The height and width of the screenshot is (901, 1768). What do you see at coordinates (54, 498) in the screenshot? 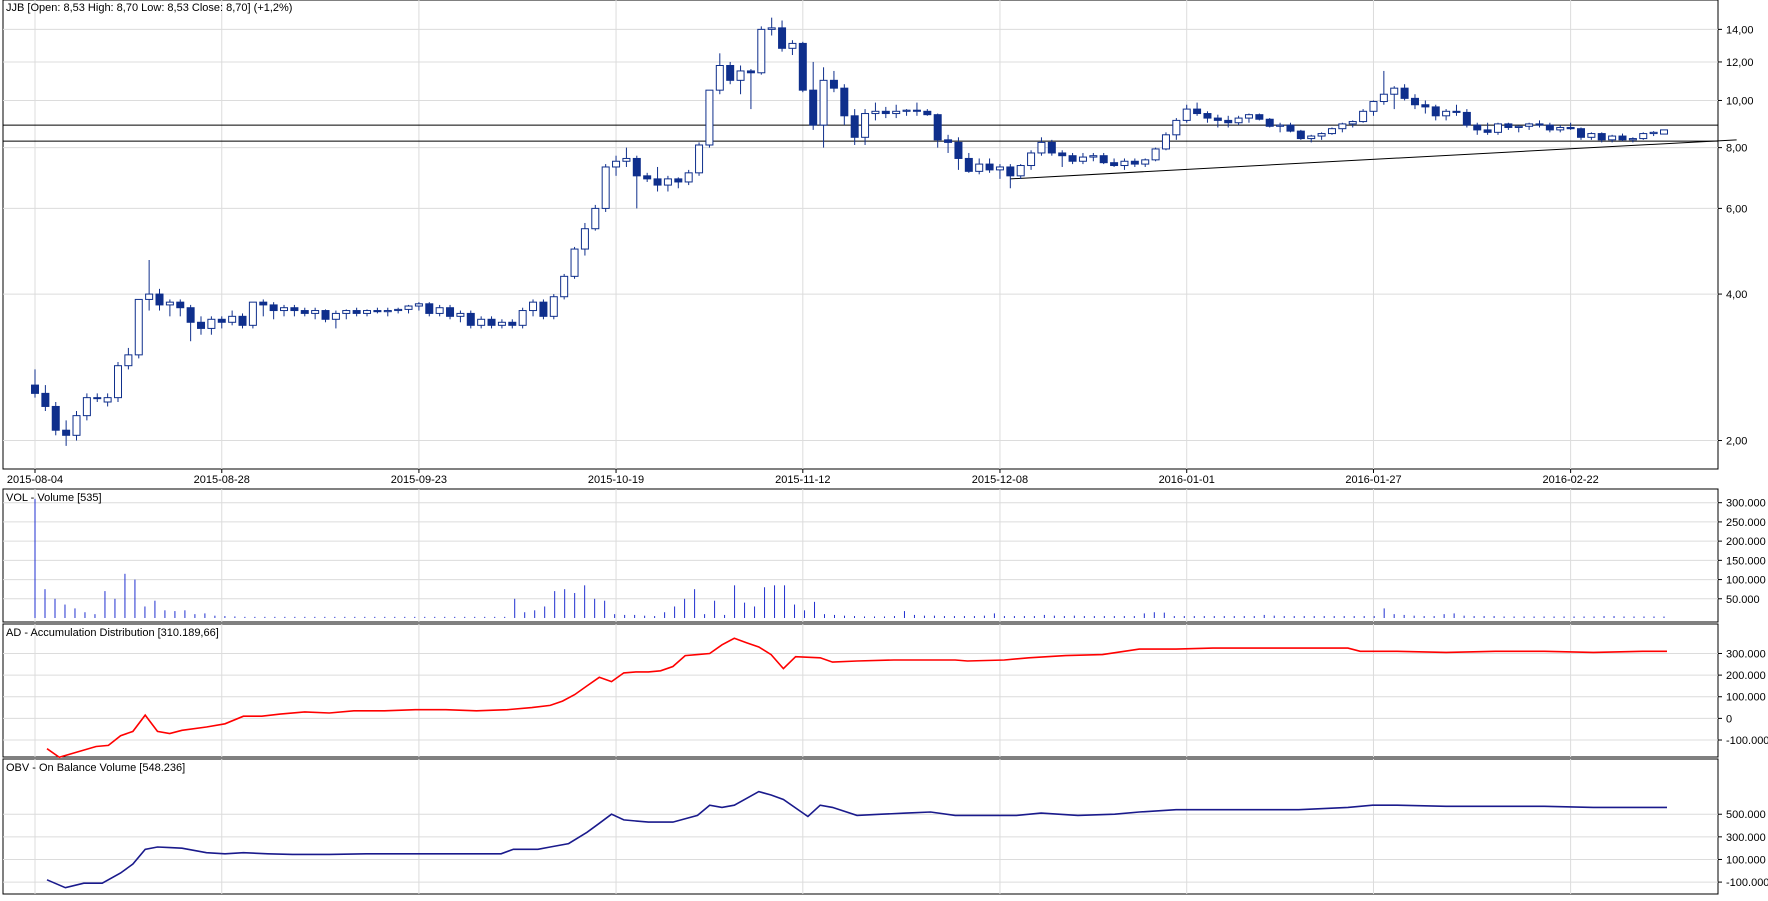
I see `volume-panel-title: VOL - Volume [535]` at bounding box center [54, 498].